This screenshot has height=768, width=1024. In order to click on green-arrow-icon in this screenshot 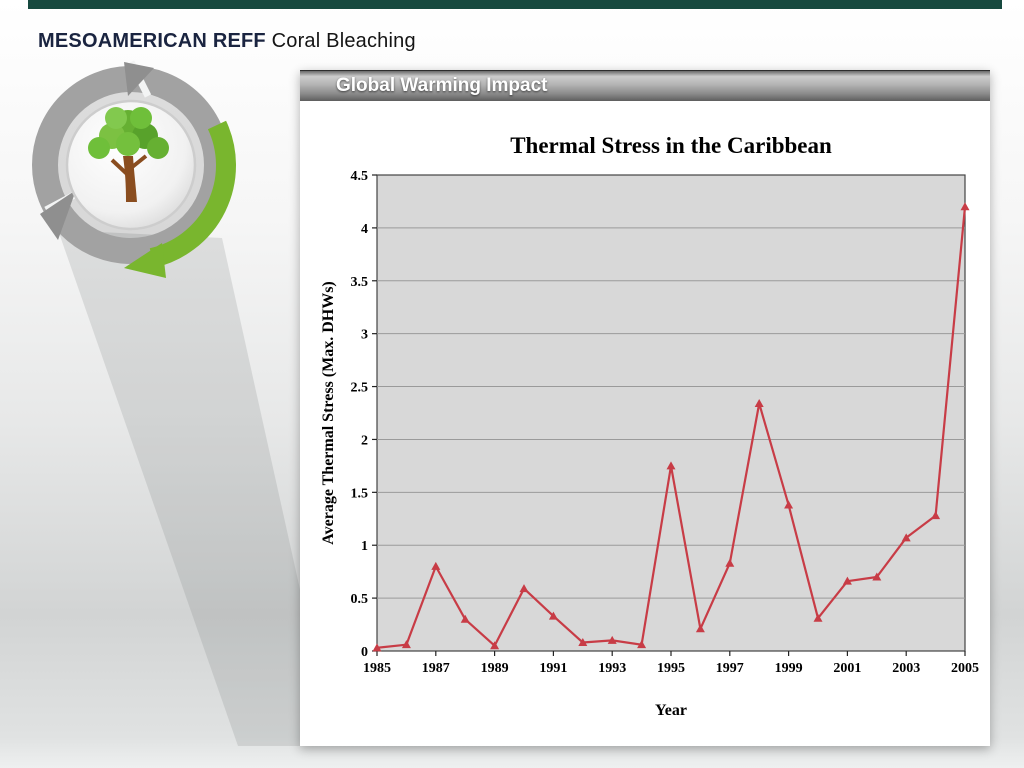, I will do `click(180, 199)`.